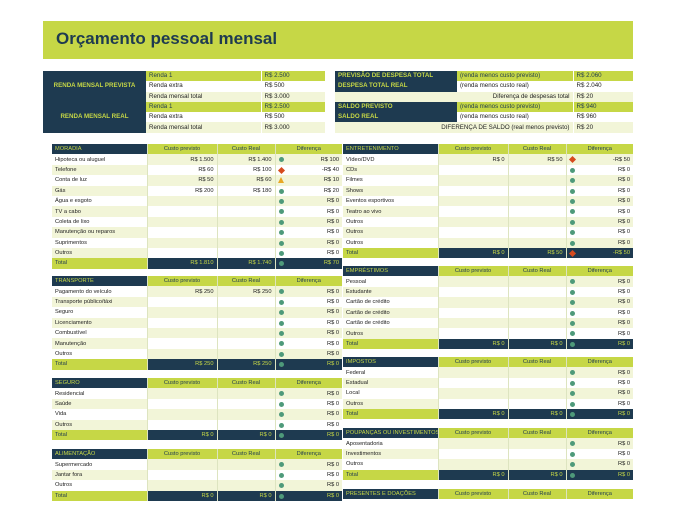  What do you see at coordinates (182, 495) in the screenshot?
I see `total-planned: R$ 0` at bounding box center [182, 495].